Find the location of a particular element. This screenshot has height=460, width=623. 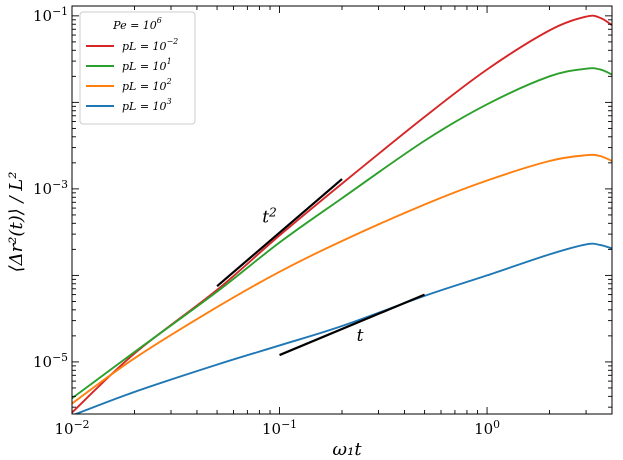

legend-entry-3-exp: 2 is located at coordinates (169, 81).